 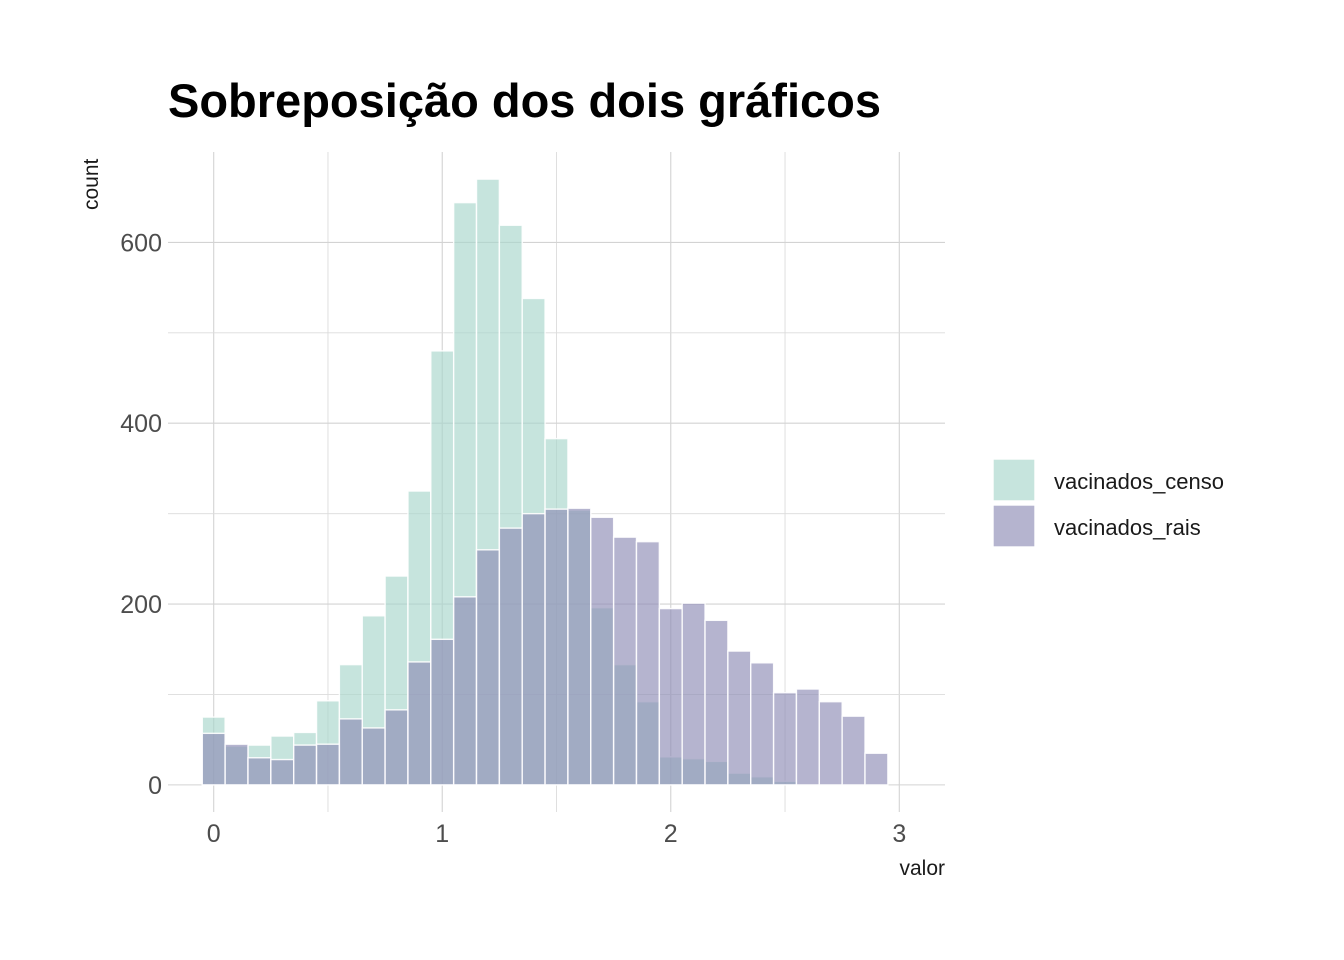 I want to click on chart-title: Sobreposição dos dois gráficos, so click(x=524, y=100).